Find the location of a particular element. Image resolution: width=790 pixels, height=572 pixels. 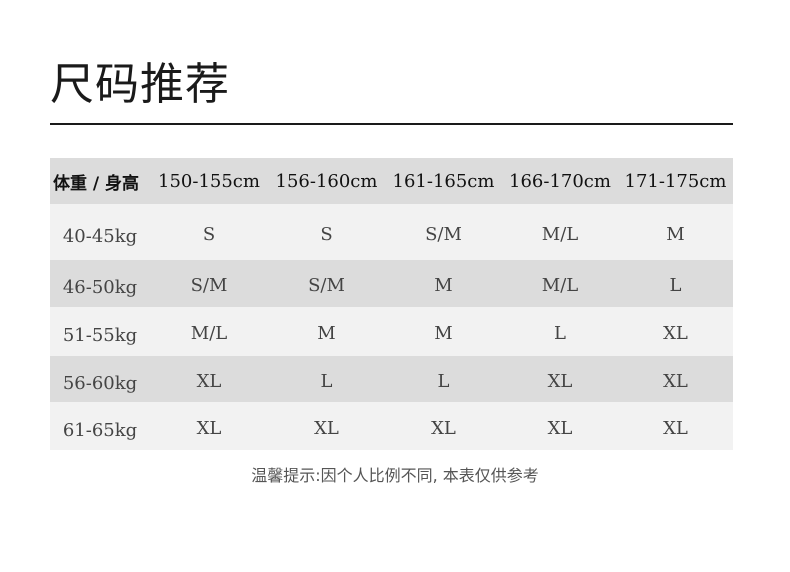

page-title: 尺码推荐 is located at coordinates (140, 84).